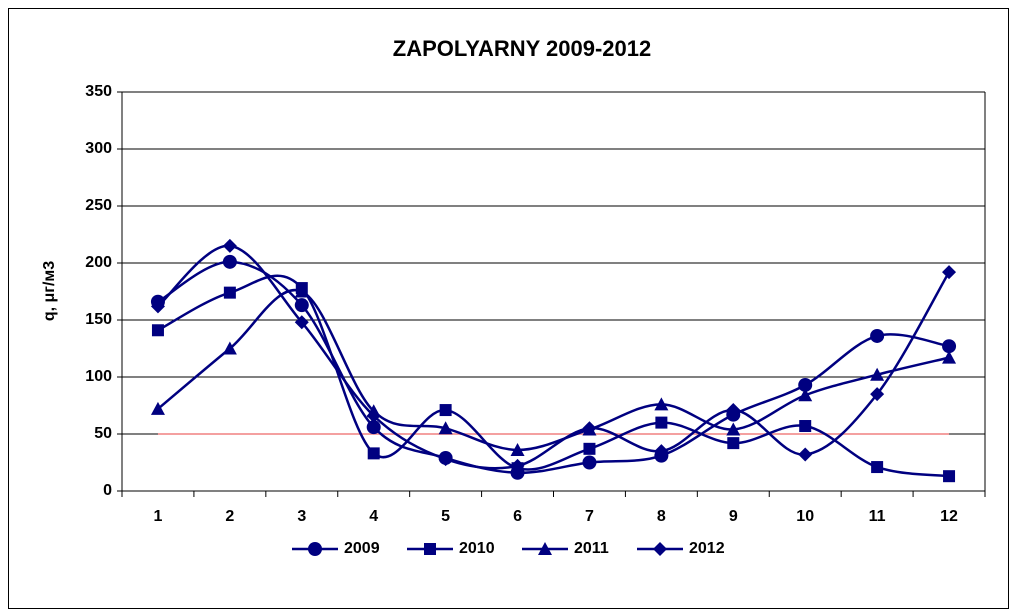 The width and height of the screenshot is (1010, 610). What do you see at coordinates (229, 516) in the screenshot?
I see `x-tick-label: 2` at bounding box center [229, 516].